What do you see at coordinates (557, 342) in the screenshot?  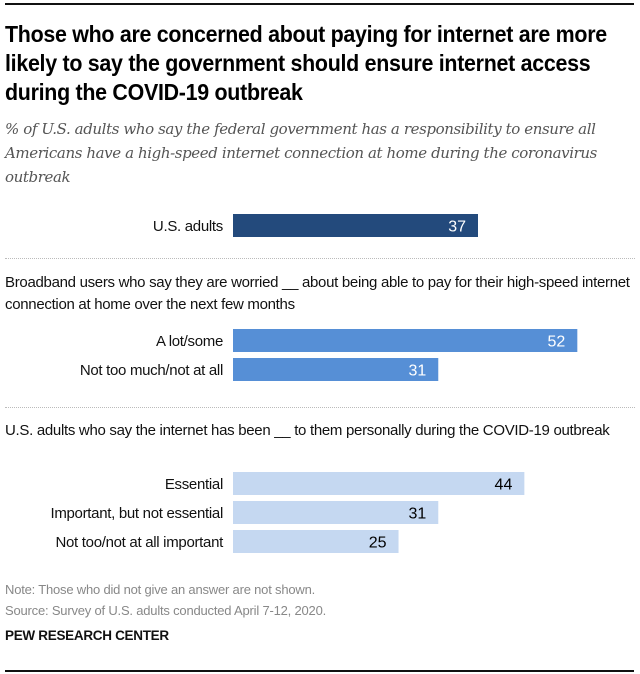 I see `data-label: 52` at bounding box center [557, 342].